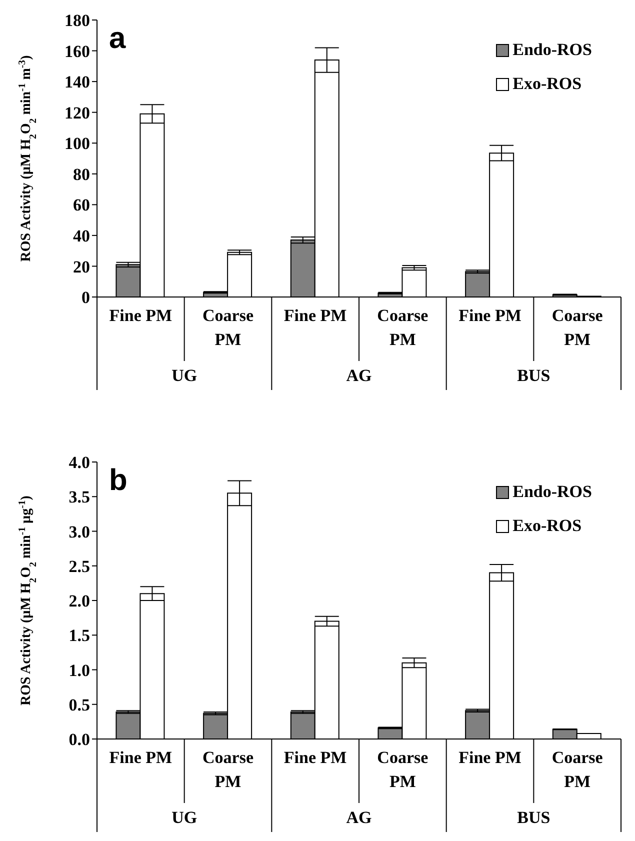  What do you see at coordinates (79, 670) in the screenshot?
I see `y-tick-label: 1.0` at bounding box center [79, 670].